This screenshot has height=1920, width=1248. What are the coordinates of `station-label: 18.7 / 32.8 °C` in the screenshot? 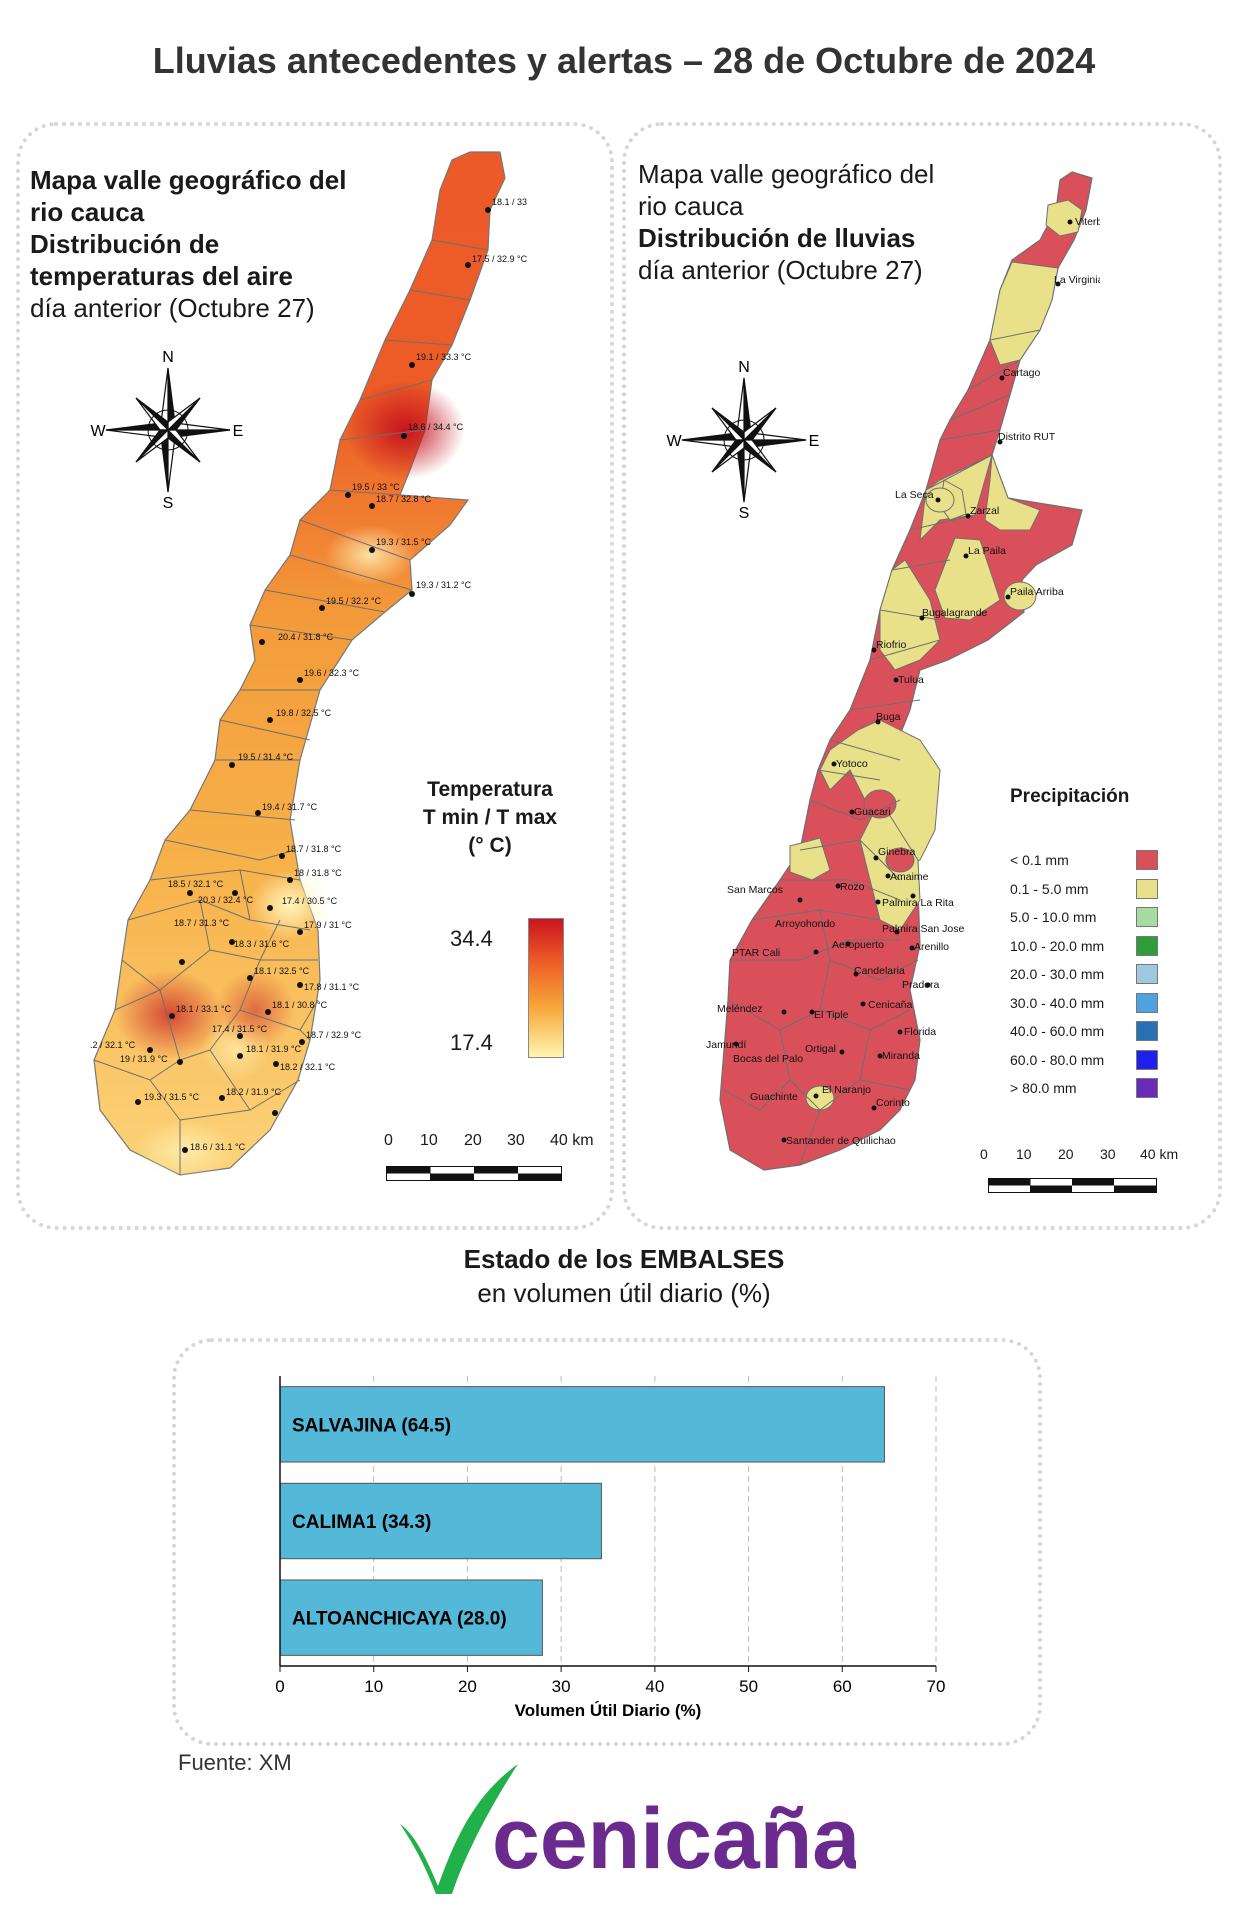 It's located at (404, 499).